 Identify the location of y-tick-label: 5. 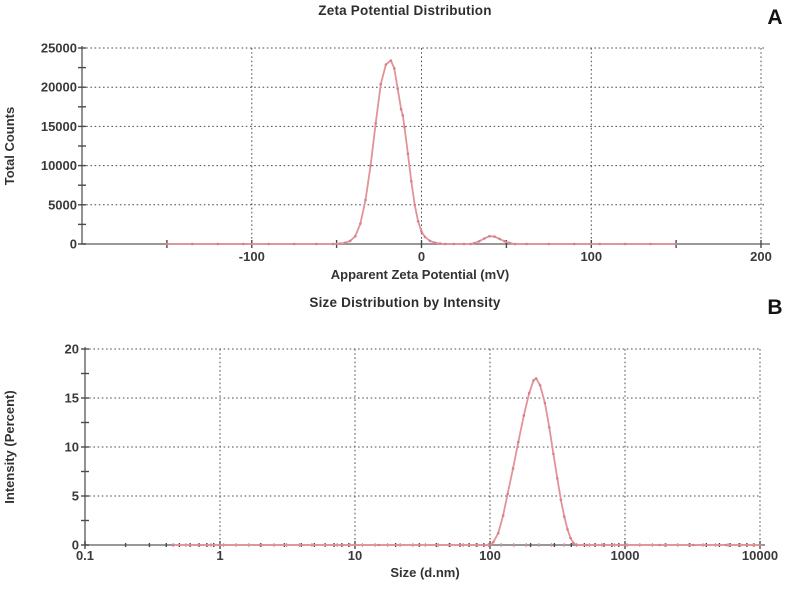
(75, 496).